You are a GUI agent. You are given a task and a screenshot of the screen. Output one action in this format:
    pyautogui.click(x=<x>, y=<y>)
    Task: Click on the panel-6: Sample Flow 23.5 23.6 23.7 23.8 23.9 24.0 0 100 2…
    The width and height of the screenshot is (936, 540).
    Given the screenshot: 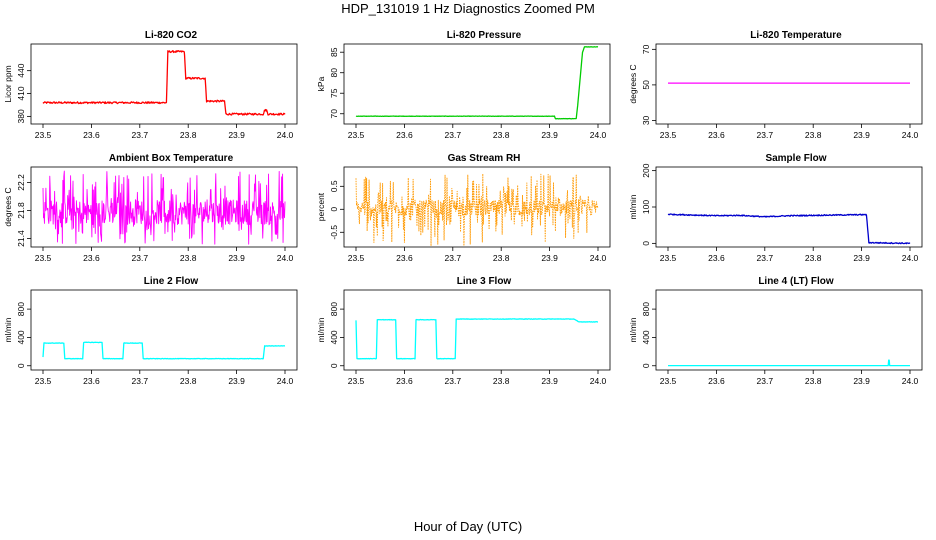 What is the action you would take?
    pyautogui.click(x=775, y=208)
    